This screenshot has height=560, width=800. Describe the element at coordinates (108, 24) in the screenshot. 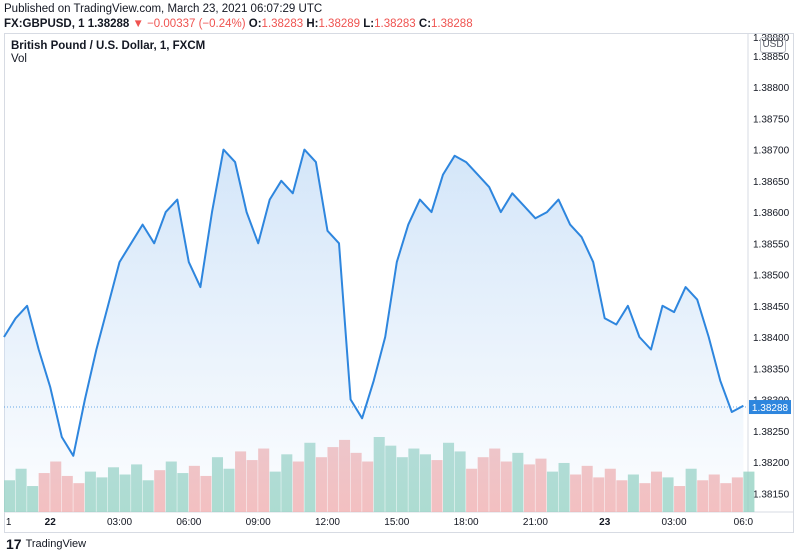

I see `last-price: 1.38288` at that location.